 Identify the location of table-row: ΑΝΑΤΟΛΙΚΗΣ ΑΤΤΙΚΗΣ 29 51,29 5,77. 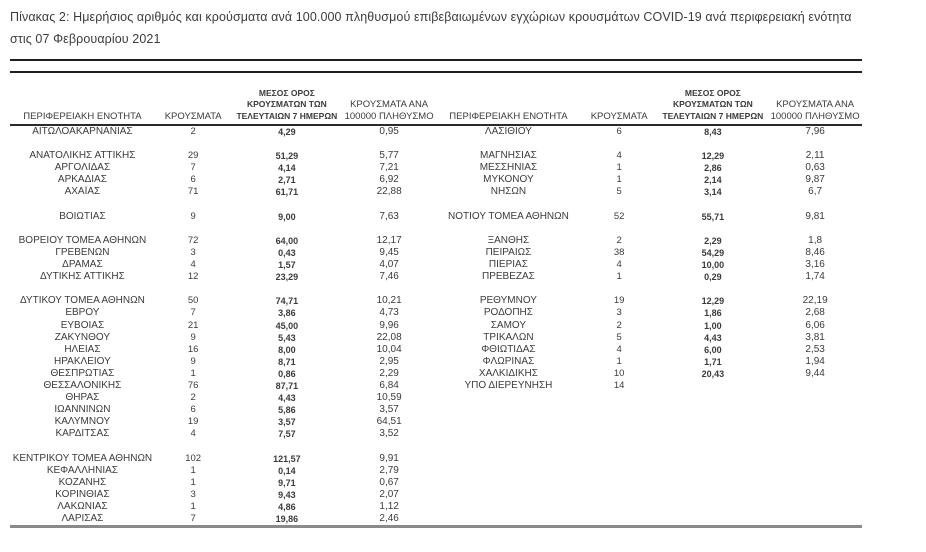
(223, 156).